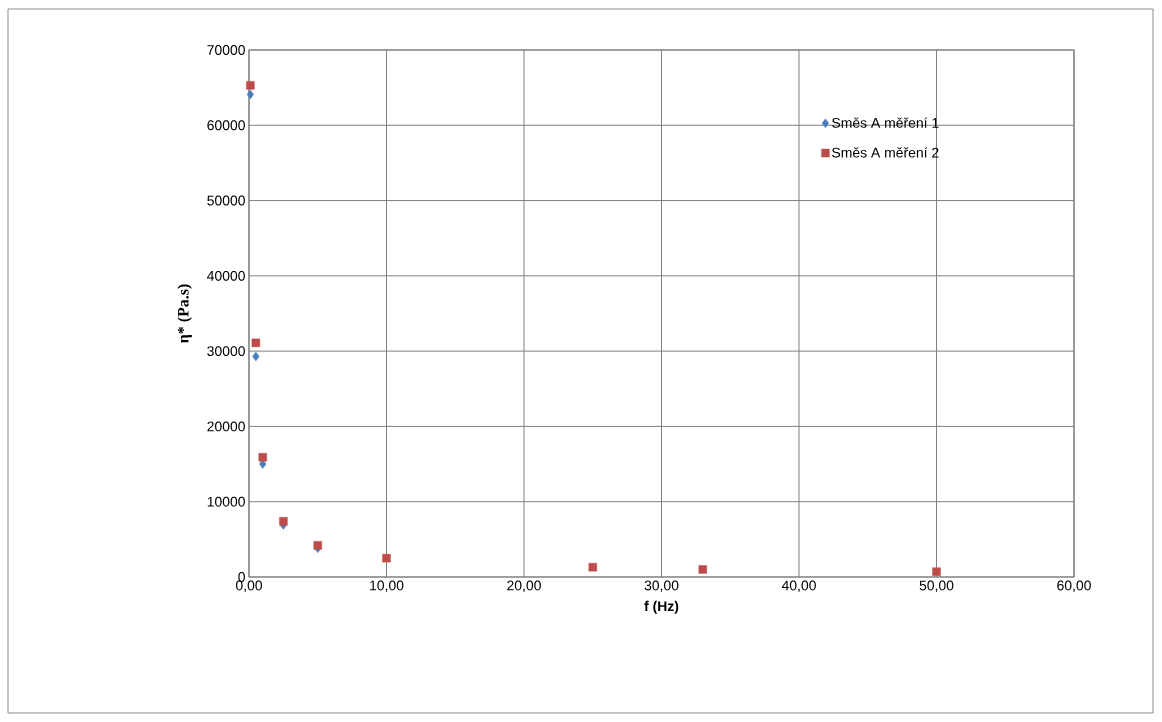 This screenshot has width=1162, height=722. What do you see at coordinates (885, 122) in the screenshot?
I see `legend-label: Směs A měření 1` at bounding box center [885, 122].